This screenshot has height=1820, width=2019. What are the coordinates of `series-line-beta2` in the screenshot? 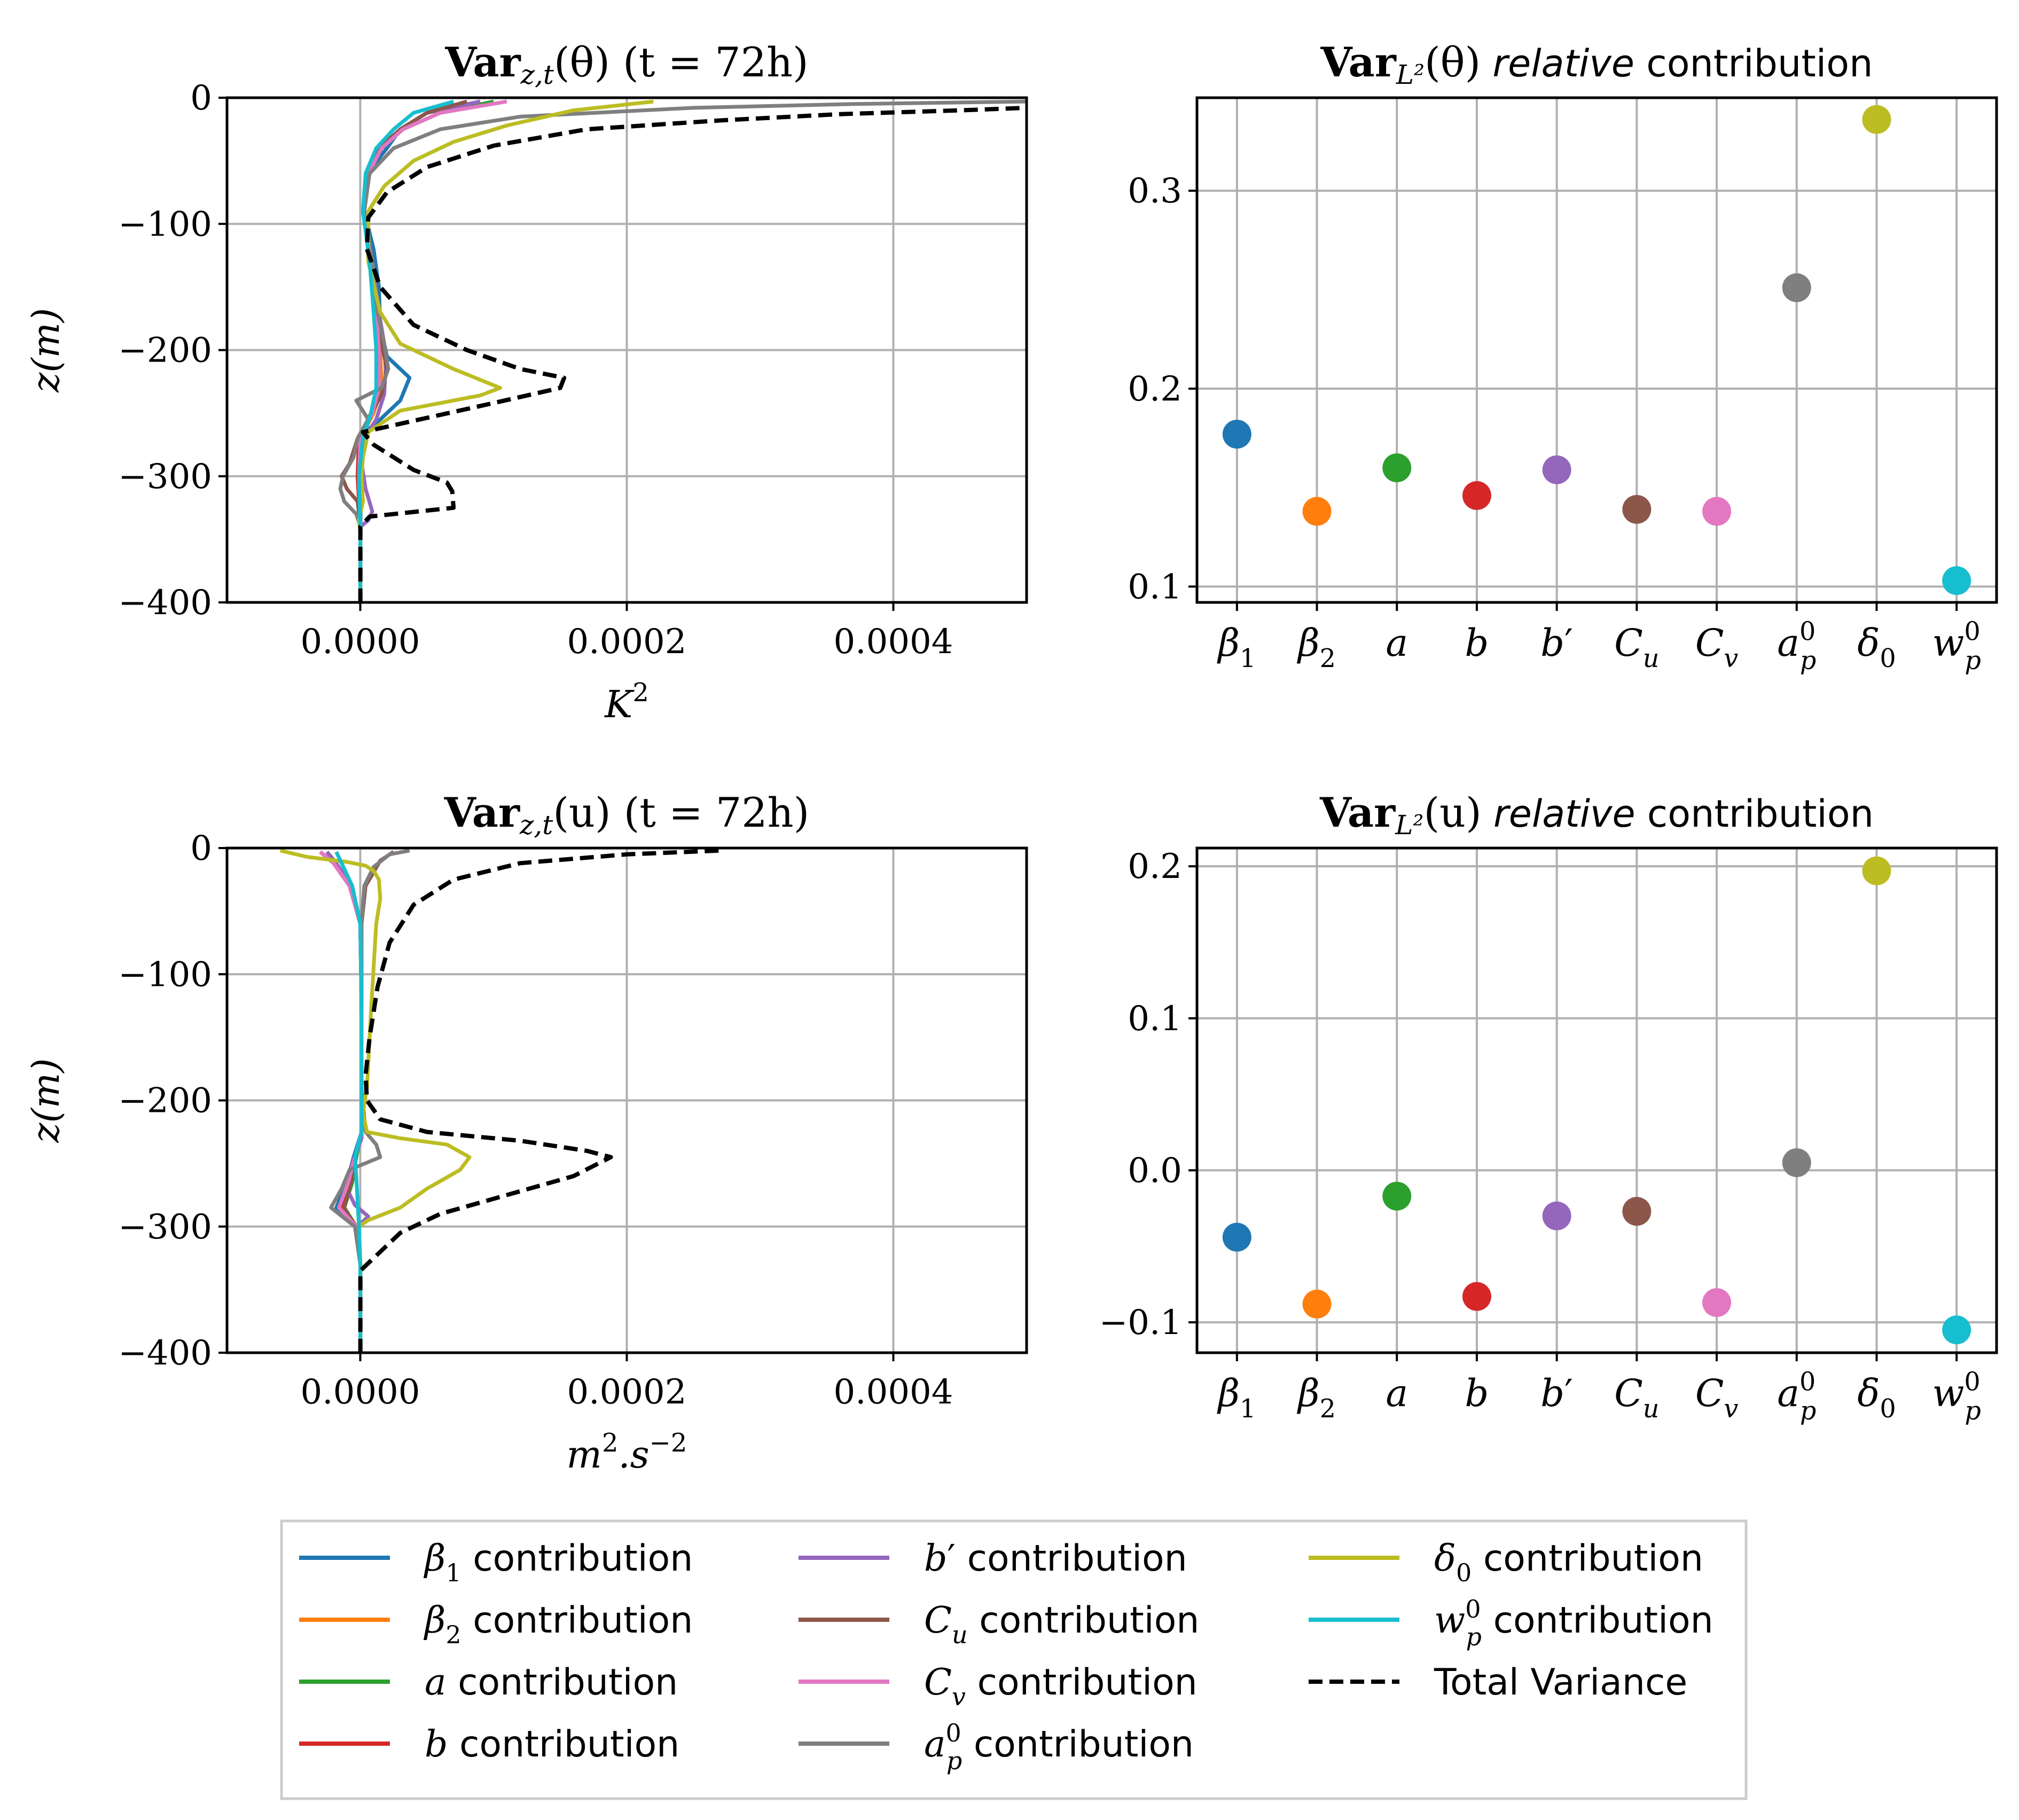 It's located at (341, 1101).